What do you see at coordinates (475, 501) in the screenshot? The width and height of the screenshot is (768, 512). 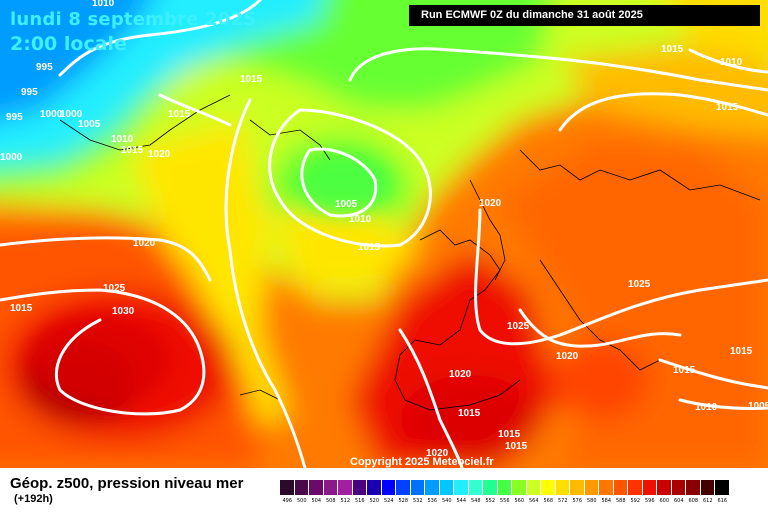 I see `color-scale-label: 548` at bounding box center [475, 501].